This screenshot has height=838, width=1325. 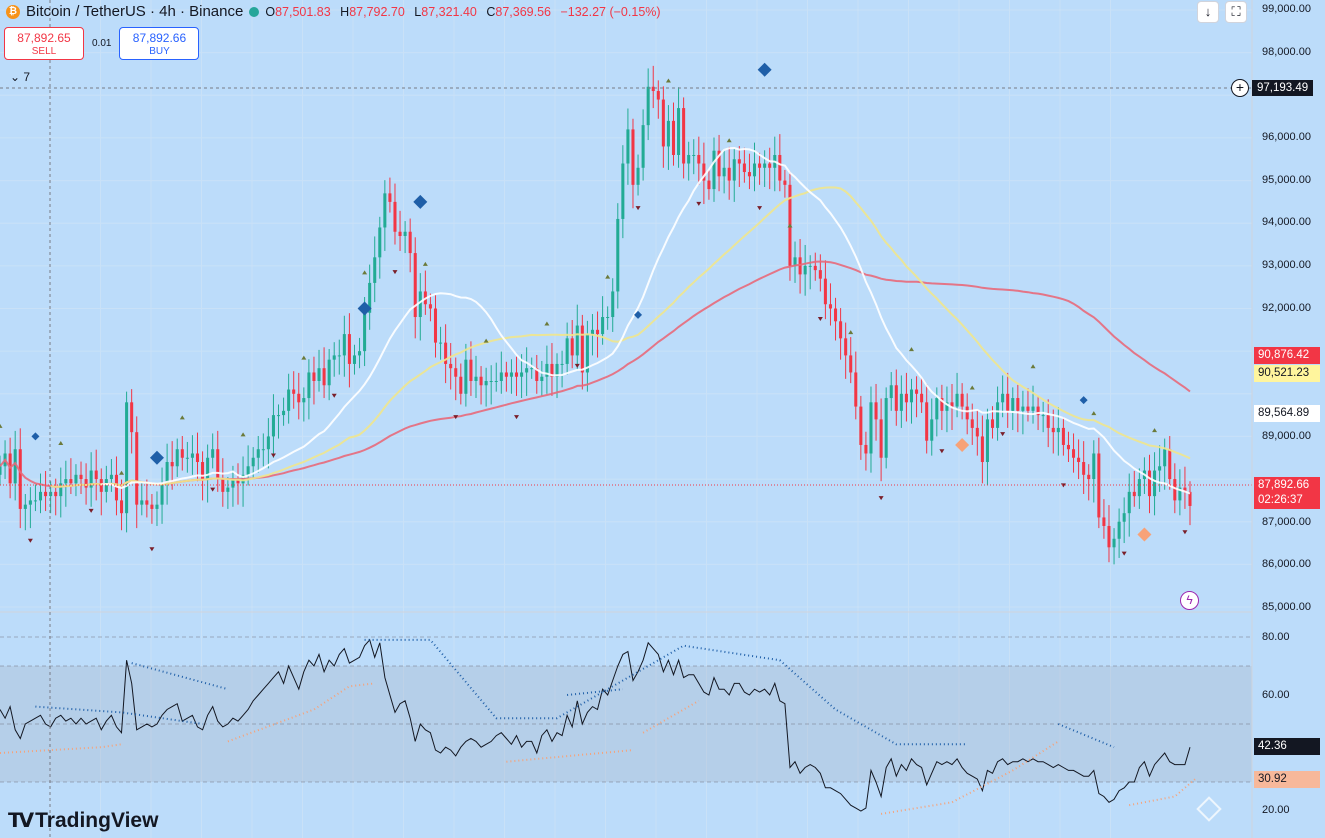 What do you see at coordinates (1276, 810) in the screenshot?
I see `rsi-axis-label: 20.00` at bounding box center [1276, 810].